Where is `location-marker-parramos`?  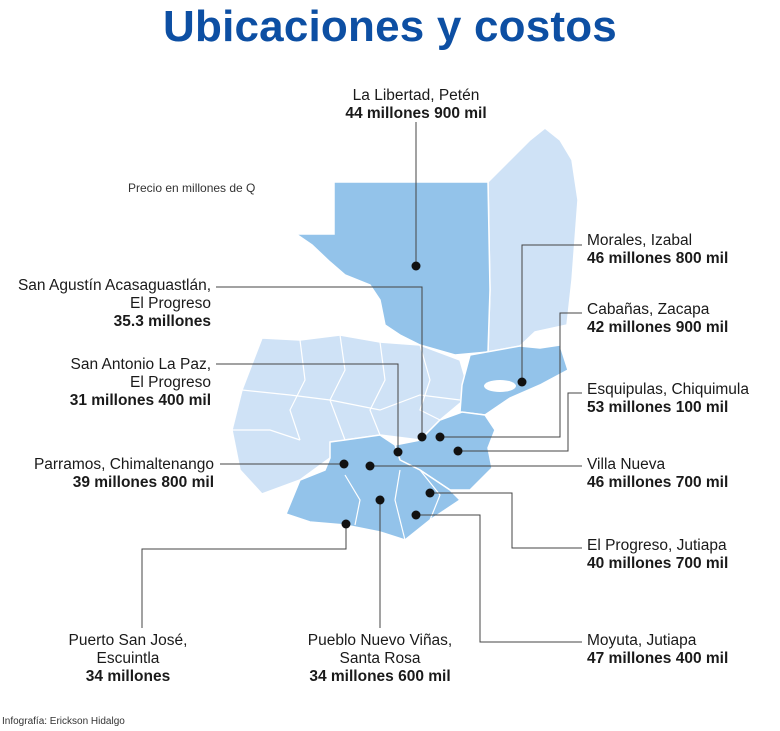 location-marker-parramos is located at coordinates (344, 464).